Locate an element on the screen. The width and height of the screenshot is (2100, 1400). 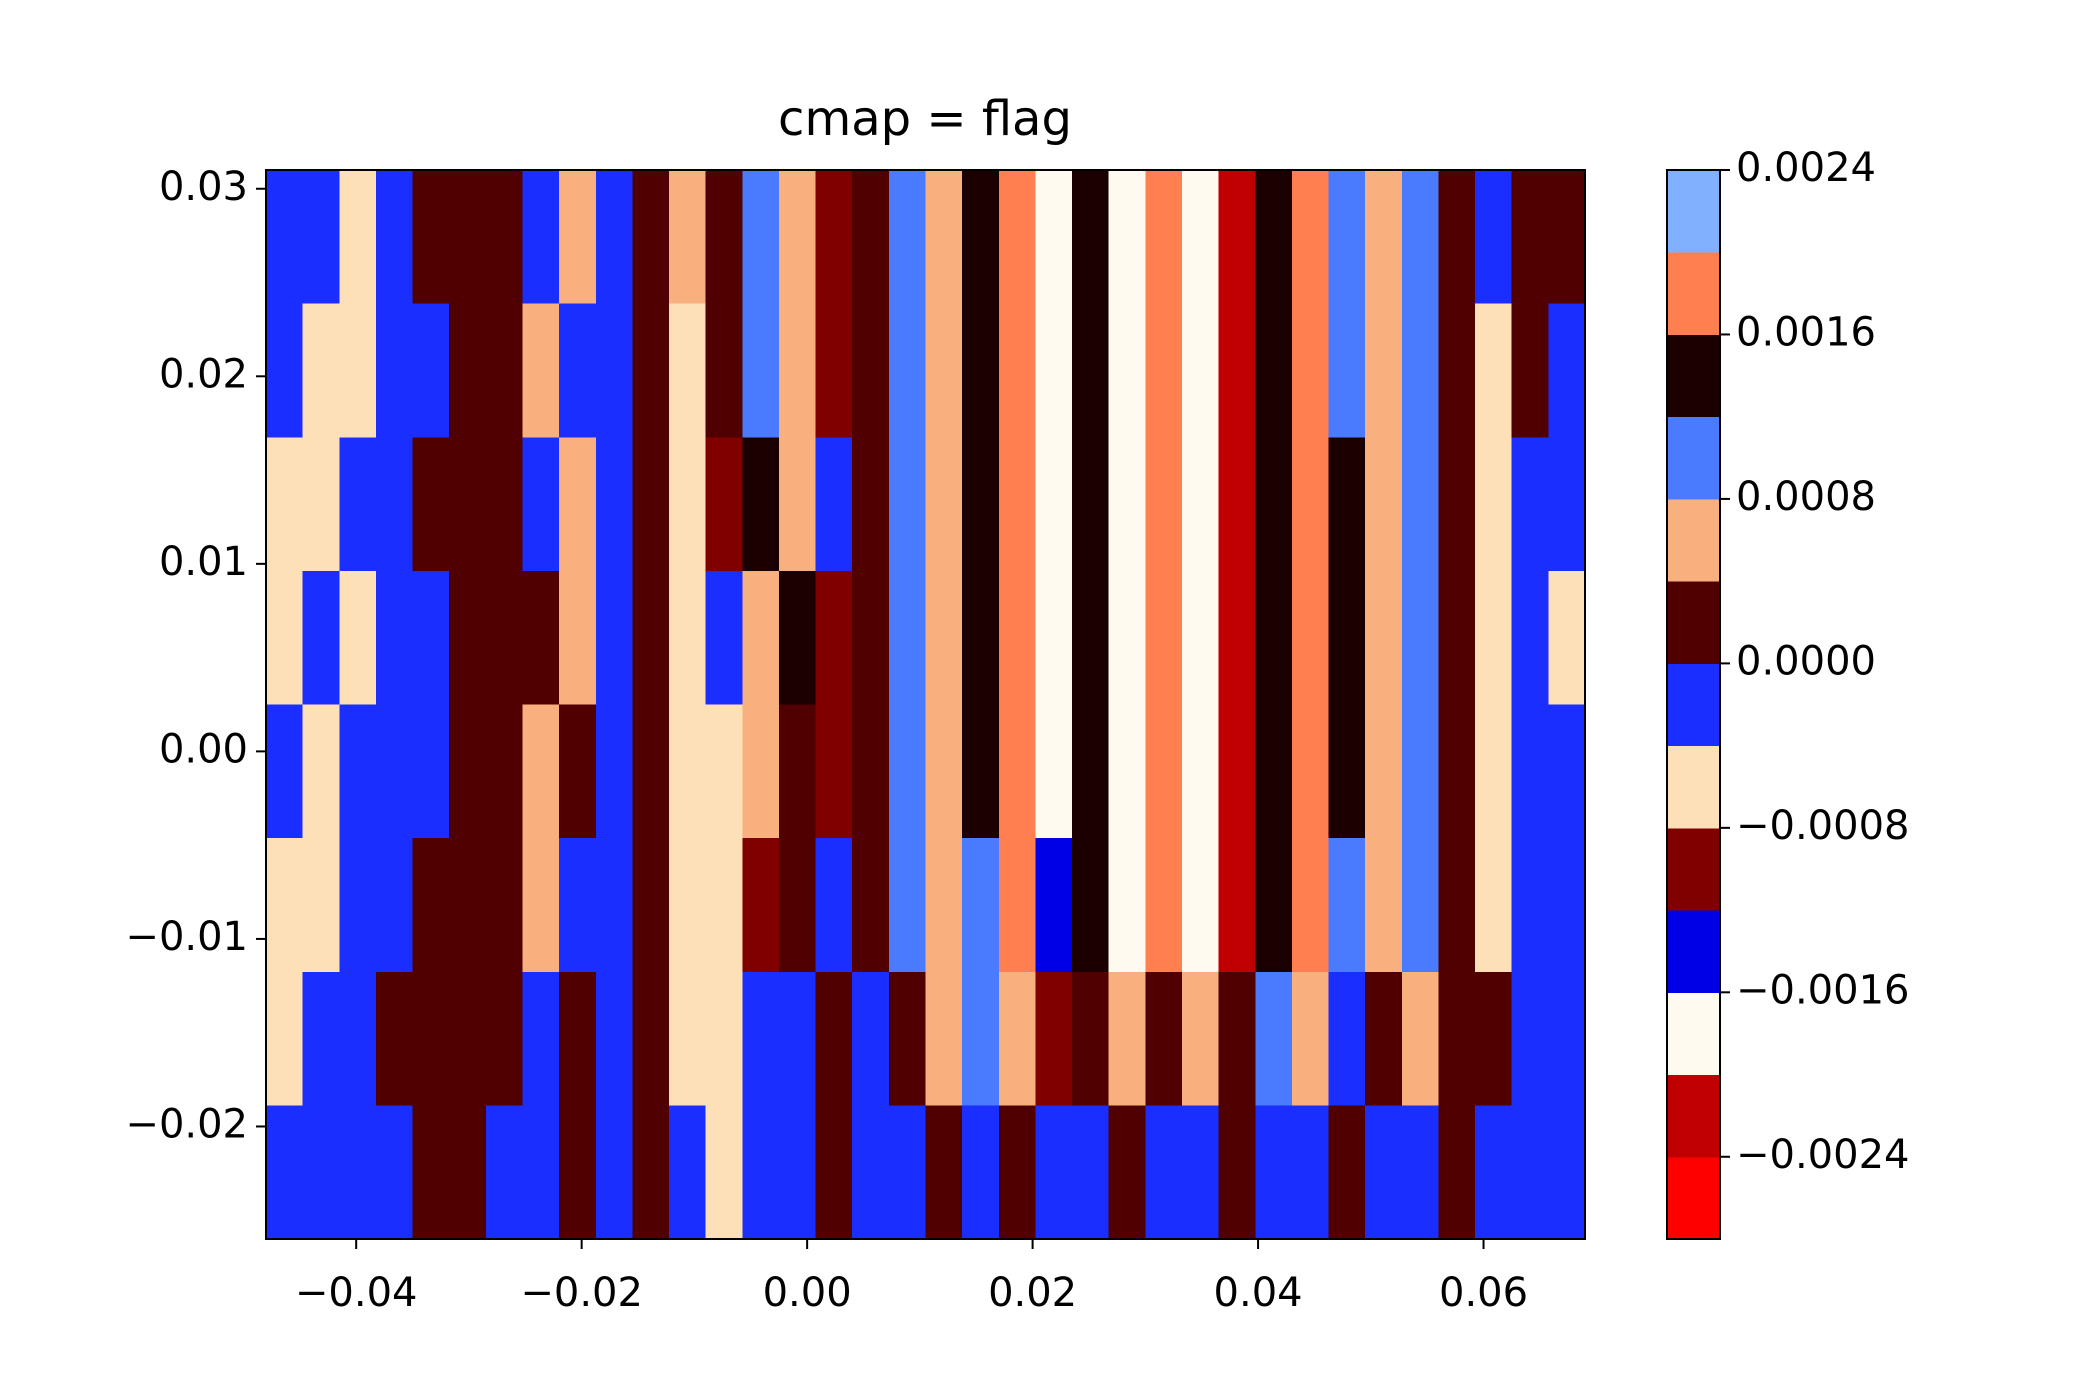
y-tick-label: 0.01 is located at coordinates (203, 562).